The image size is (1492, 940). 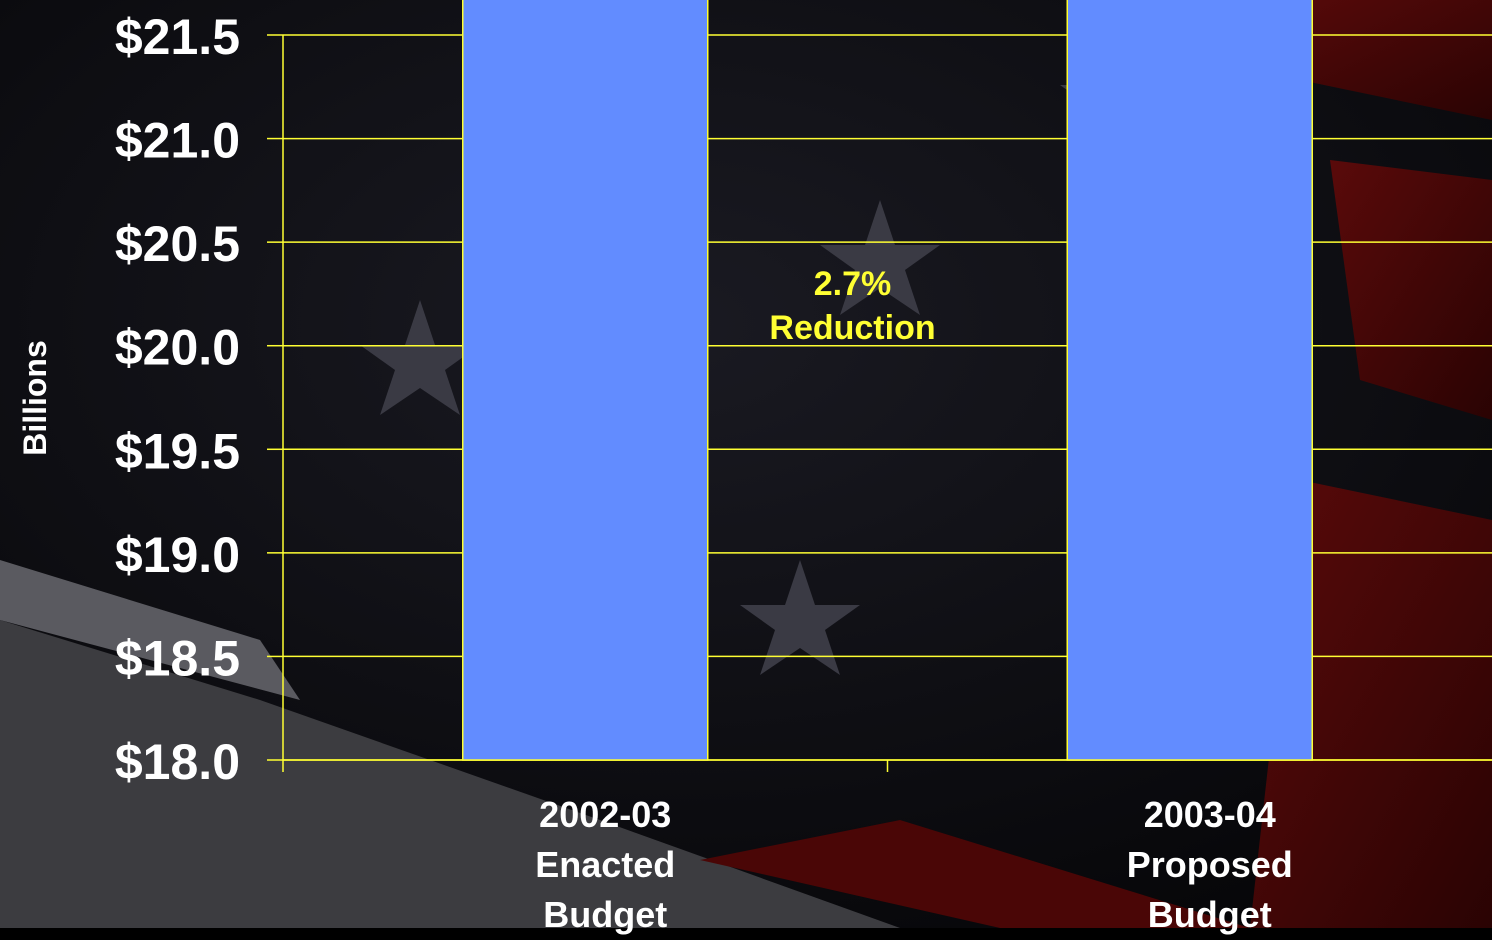 I want to click on y-tick-label: $18.0, so click(x=177, y=762).